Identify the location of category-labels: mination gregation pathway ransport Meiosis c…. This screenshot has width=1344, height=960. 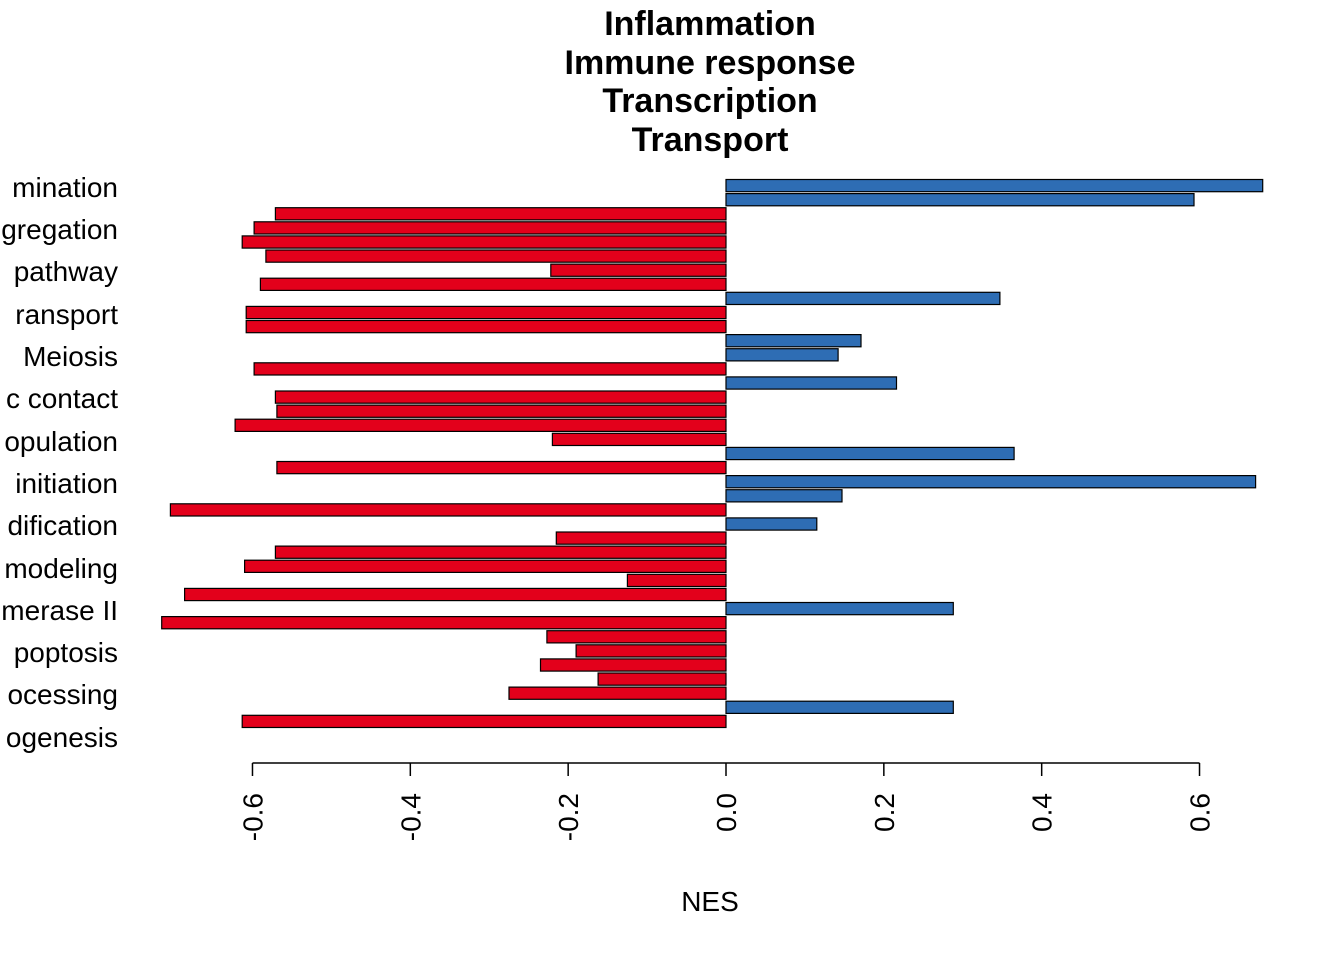
(59, 462).